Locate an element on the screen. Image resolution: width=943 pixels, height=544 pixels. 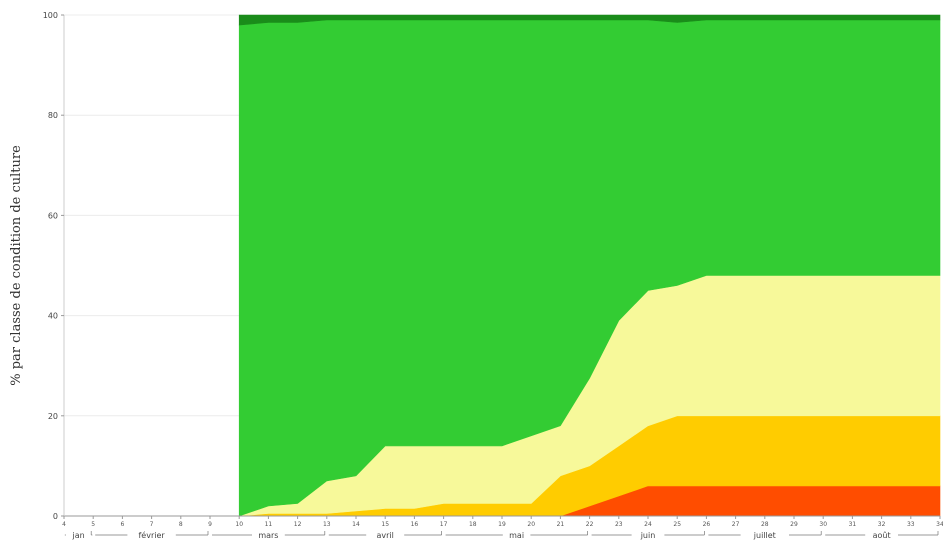
x-tick-label: 4 is located at coordinates (64, 524).